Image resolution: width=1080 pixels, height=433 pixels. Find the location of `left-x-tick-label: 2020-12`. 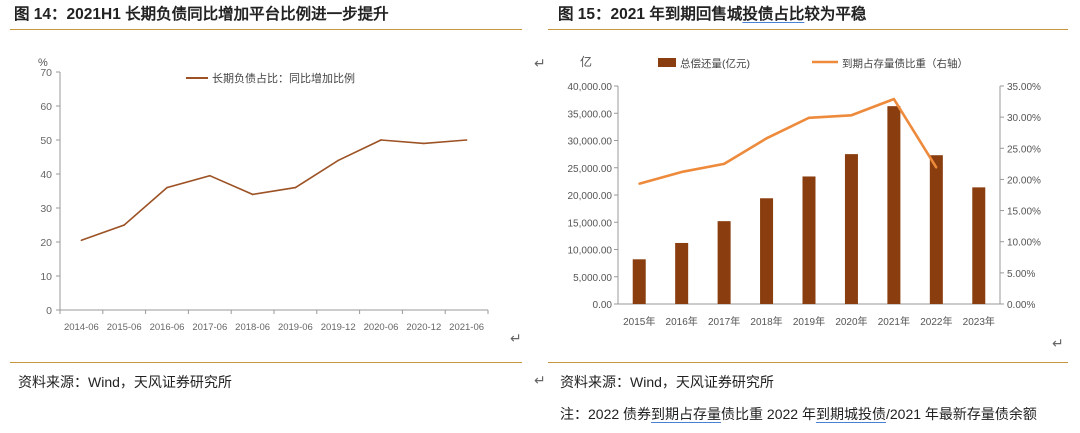

left-x-tick-label: 2020-12 is located at coordinates (423, 327).